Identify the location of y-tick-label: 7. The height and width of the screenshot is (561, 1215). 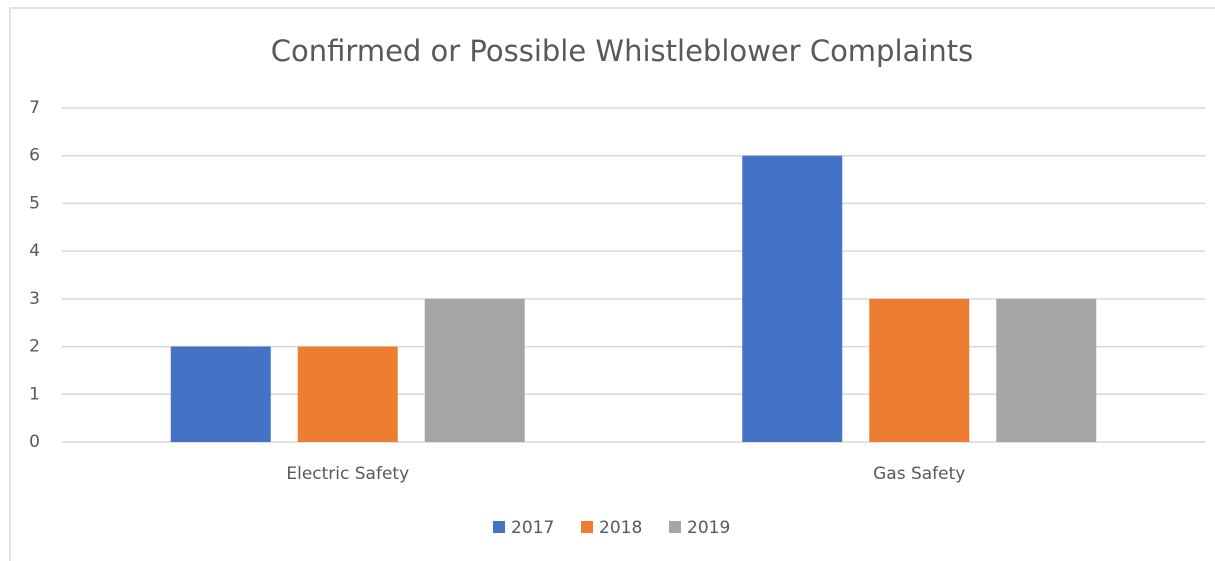
(34, 108).